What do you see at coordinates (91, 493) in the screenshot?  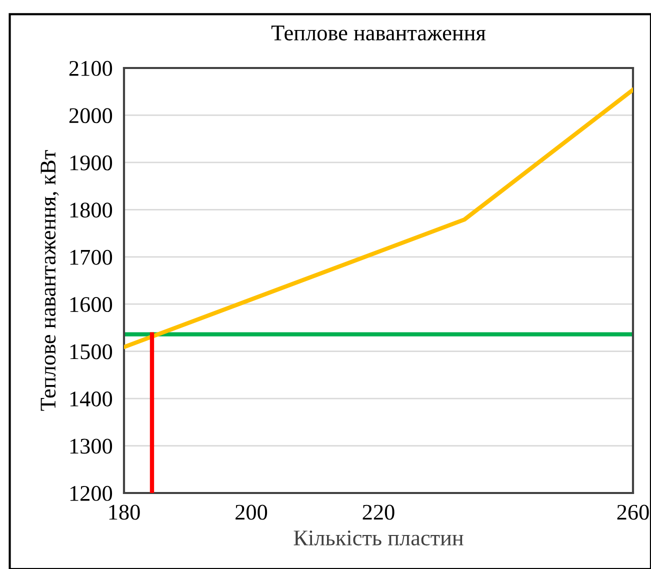 I see `y-tick-label: 1200` at bounding box center [91, 493].